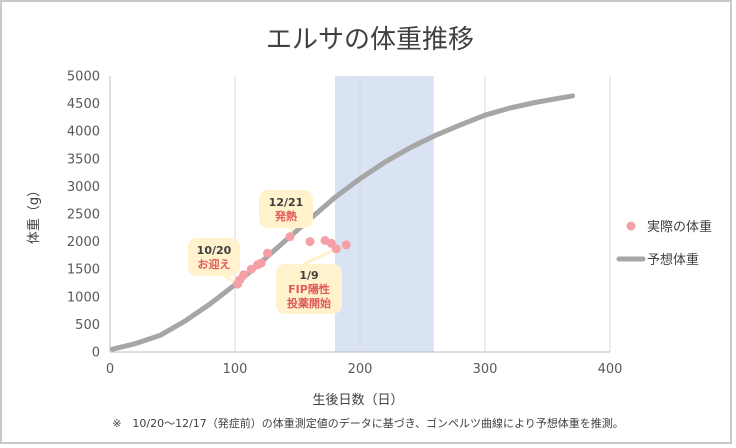  What do you see at coordinates (83, 297) in the screenshot?
I see `y-tick-label: 1000` at bounding box center [83, 297].